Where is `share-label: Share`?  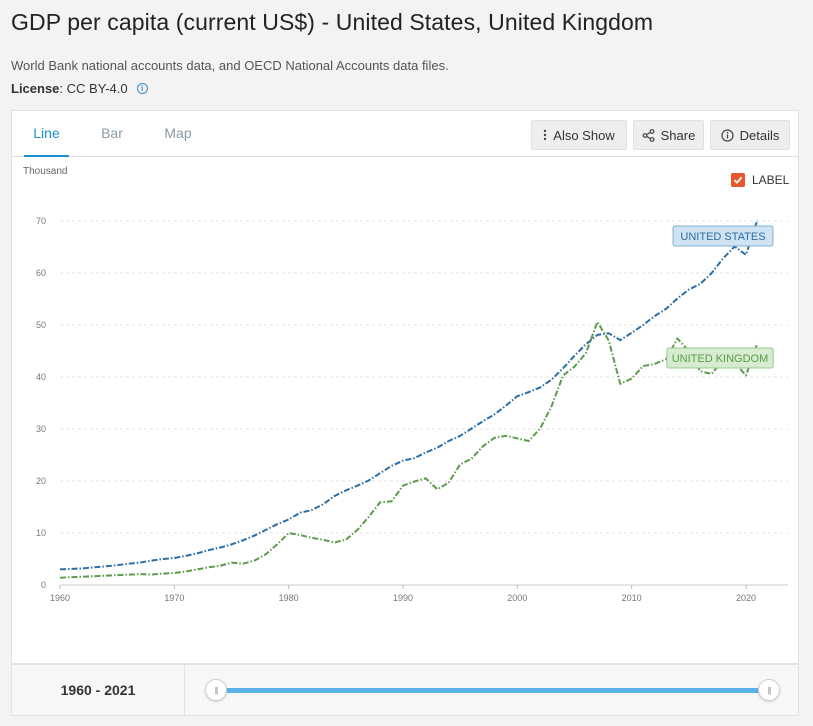
share-label: Share is located at coordinates (678, 135).